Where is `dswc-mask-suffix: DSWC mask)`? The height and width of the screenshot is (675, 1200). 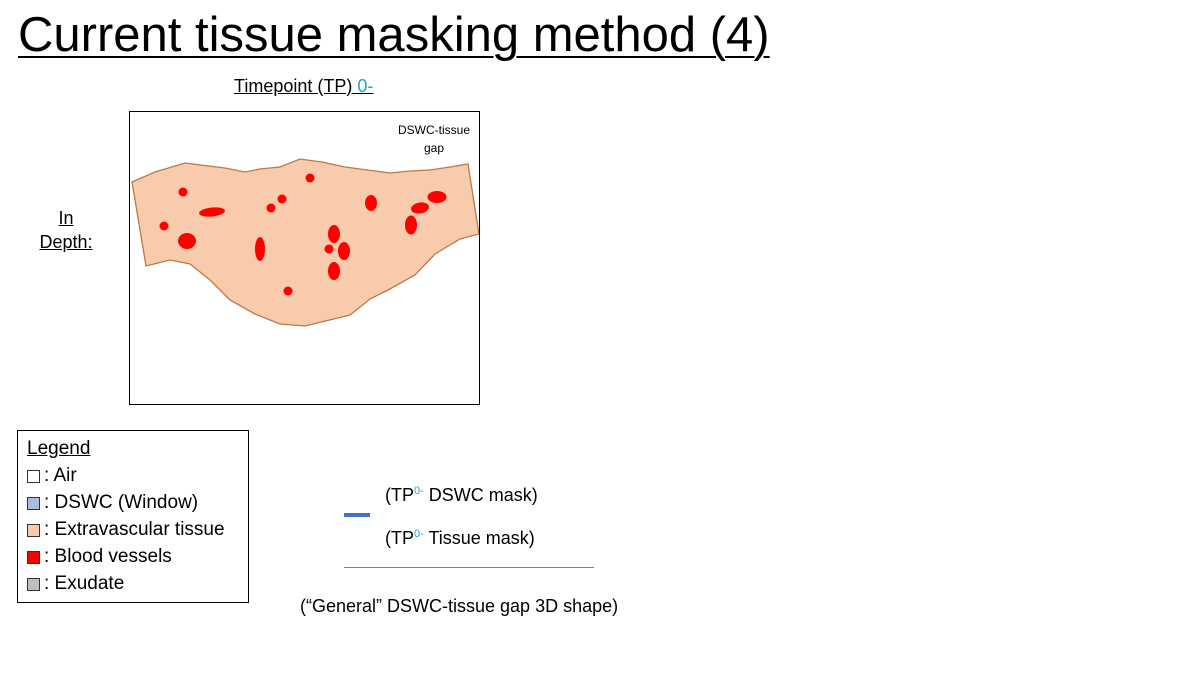 dswc-mask-suffix: DSWC mask) is located at coordinates (480, 495).